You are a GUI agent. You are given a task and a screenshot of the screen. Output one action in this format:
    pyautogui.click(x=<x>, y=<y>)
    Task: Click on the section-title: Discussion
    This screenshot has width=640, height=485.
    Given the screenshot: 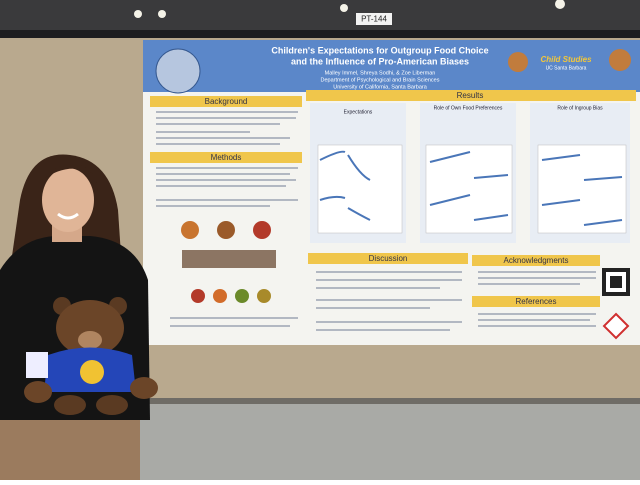 What is the action you would take?
    pyautogui.click(x=388, y=258)
    